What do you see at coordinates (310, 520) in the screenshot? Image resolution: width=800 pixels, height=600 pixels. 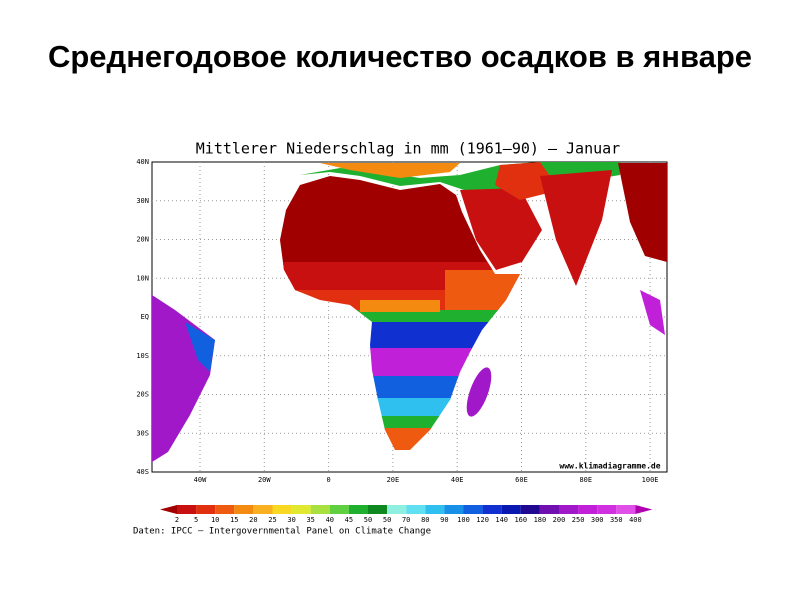 I see `colorbar-label: 35` at bounding box center [310, 520].